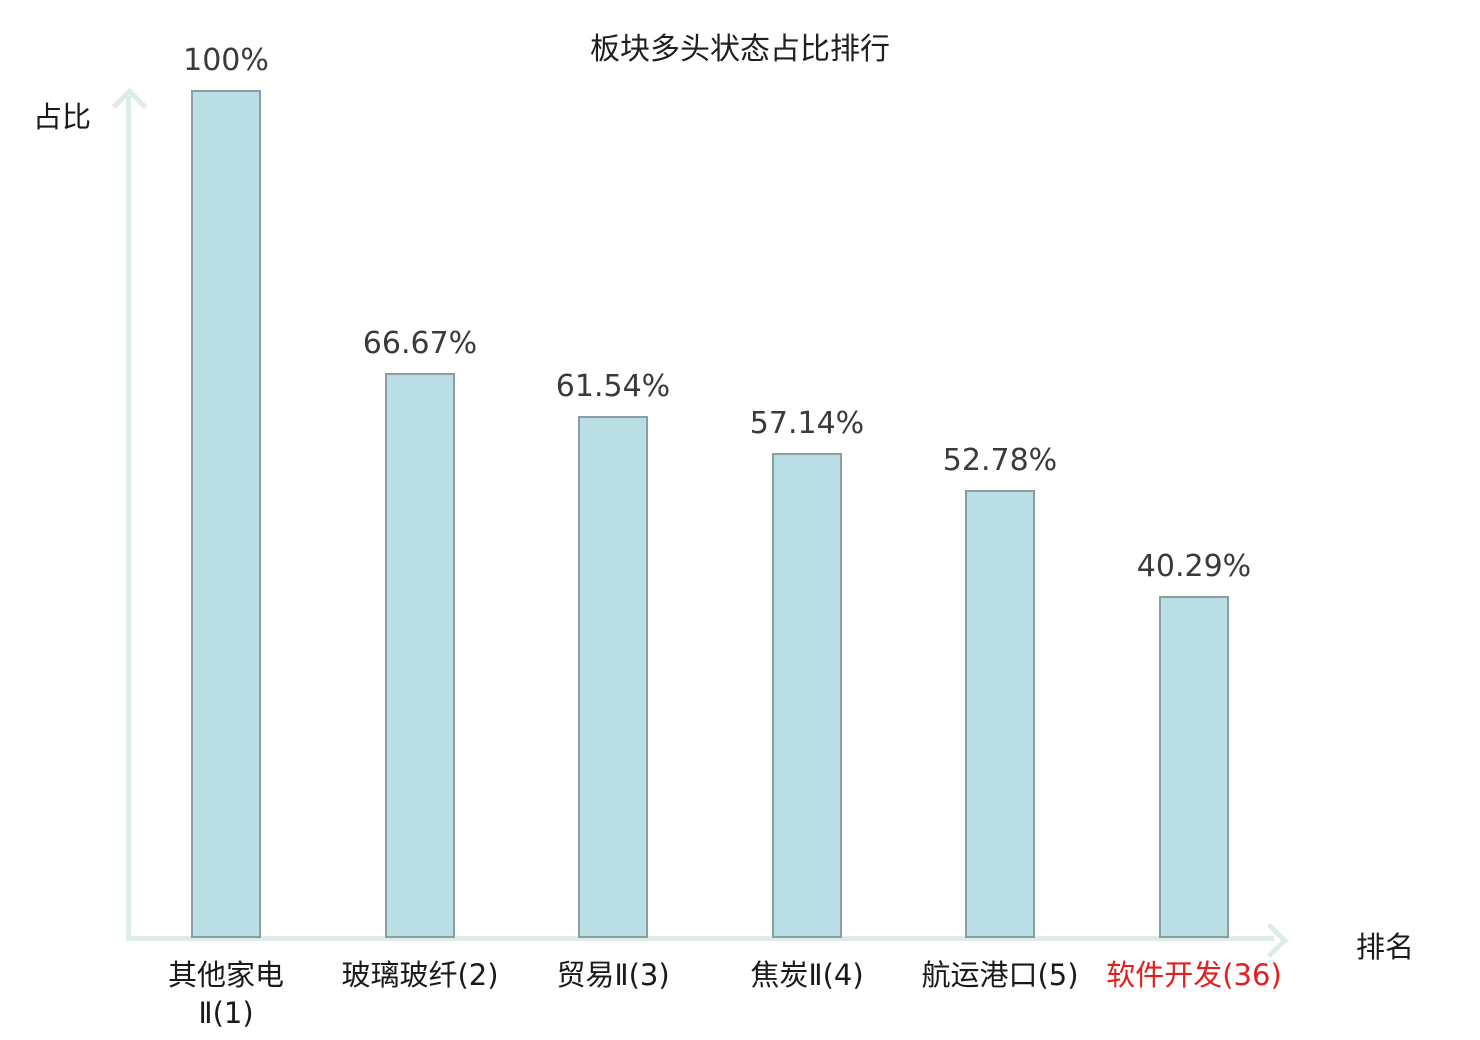 Image resolution: width=1480 pixels, height=1040 pixels. I want to click on bar-value-label: 100%, so click(226, 60).